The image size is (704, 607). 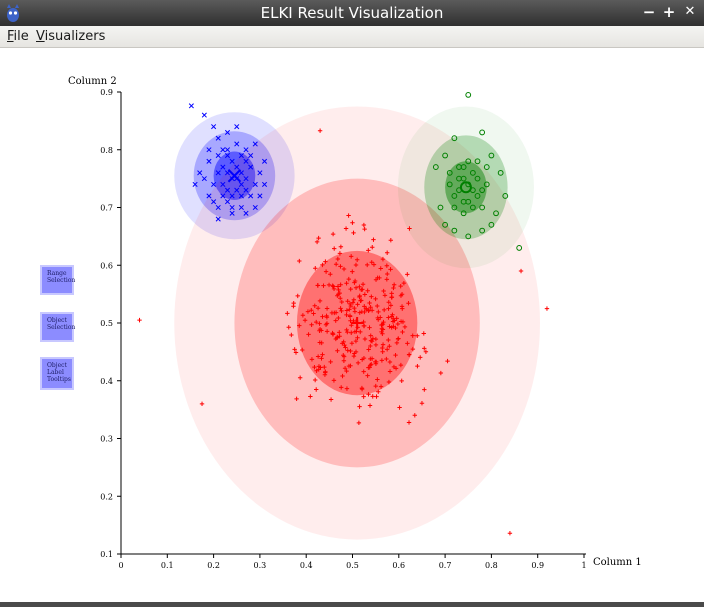 What do you see at coordinates (57, 273) in the screenshot?
I see `range-selection-line1: Range` at bounding box center [57, 273].